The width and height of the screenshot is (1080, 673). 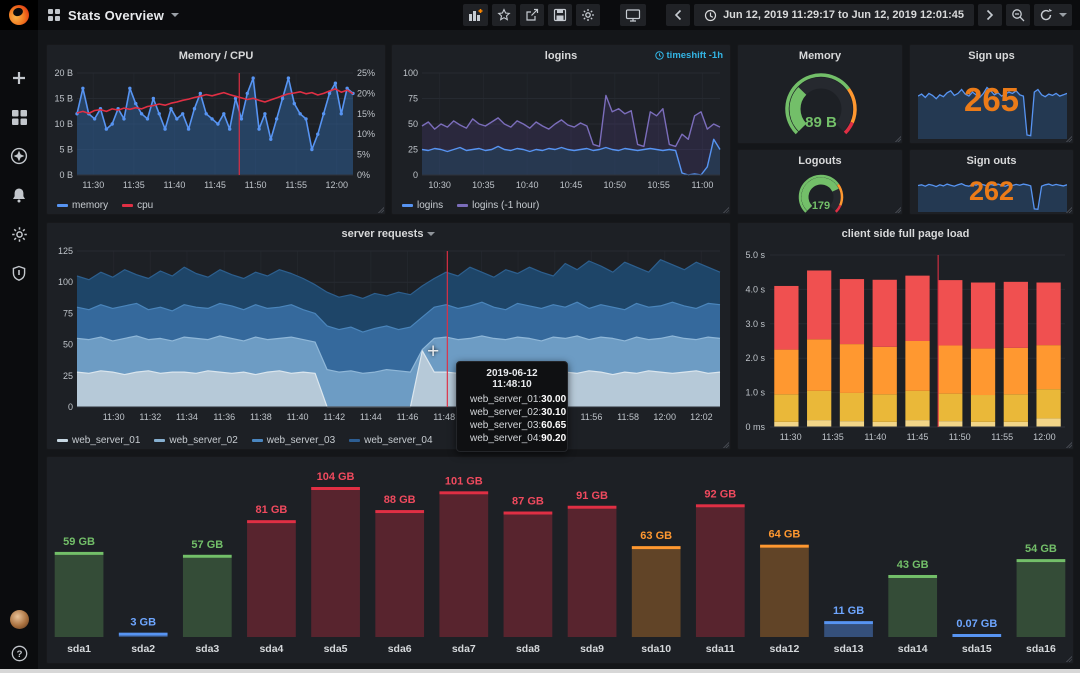 I want to click on legend-item: logins (-1 hour), so click(x=498, y=205).